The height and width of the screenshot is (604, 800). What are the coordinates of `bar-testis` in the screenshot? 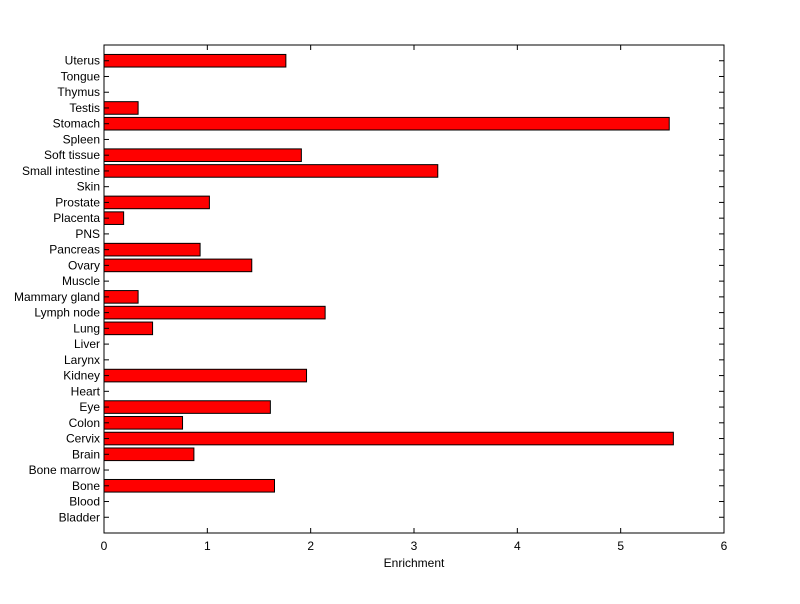 It's located at (121, 108).